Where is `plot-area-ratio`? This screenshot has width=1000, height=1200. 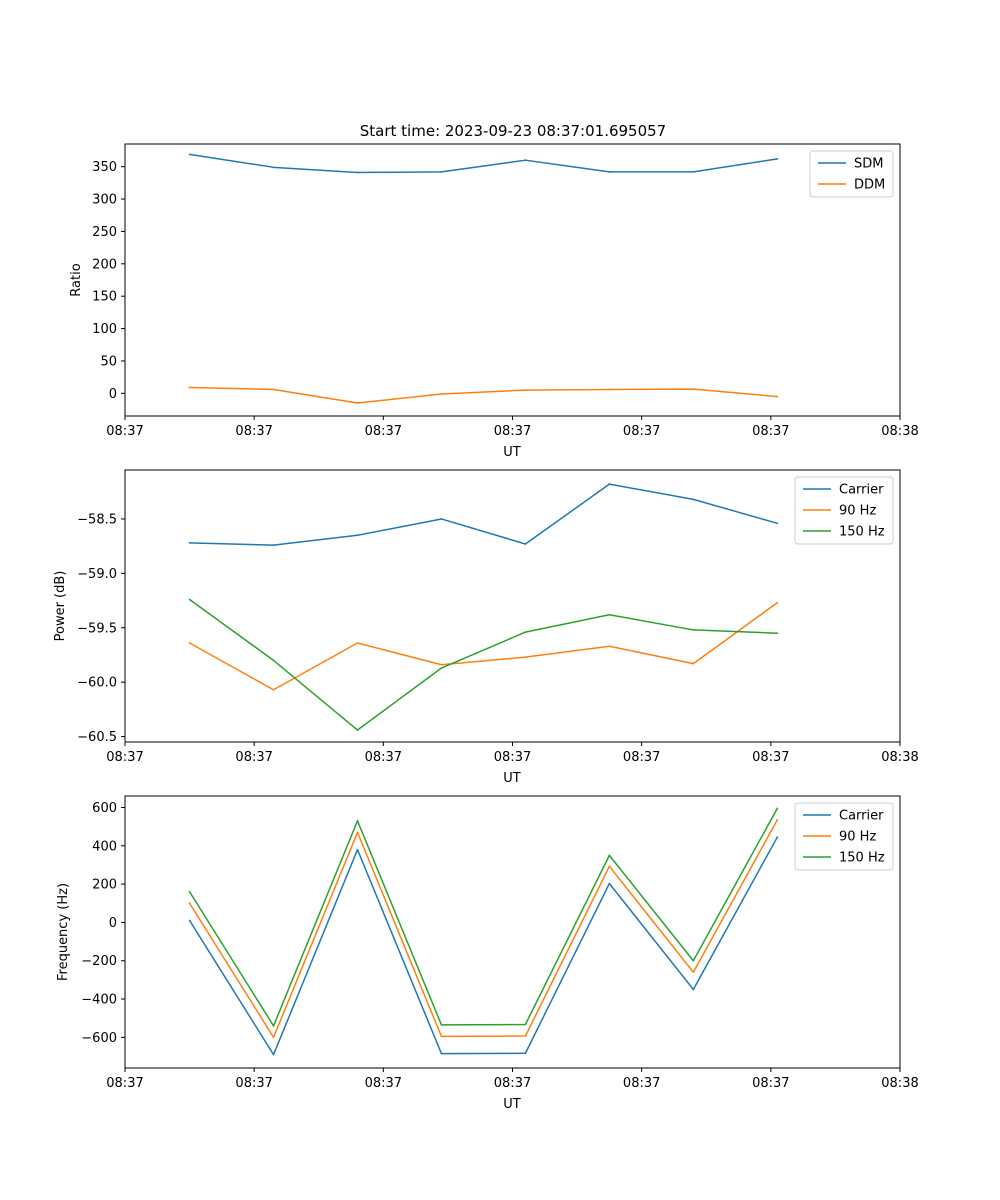 plot-area-ratio is located at coordinates (483, 278).